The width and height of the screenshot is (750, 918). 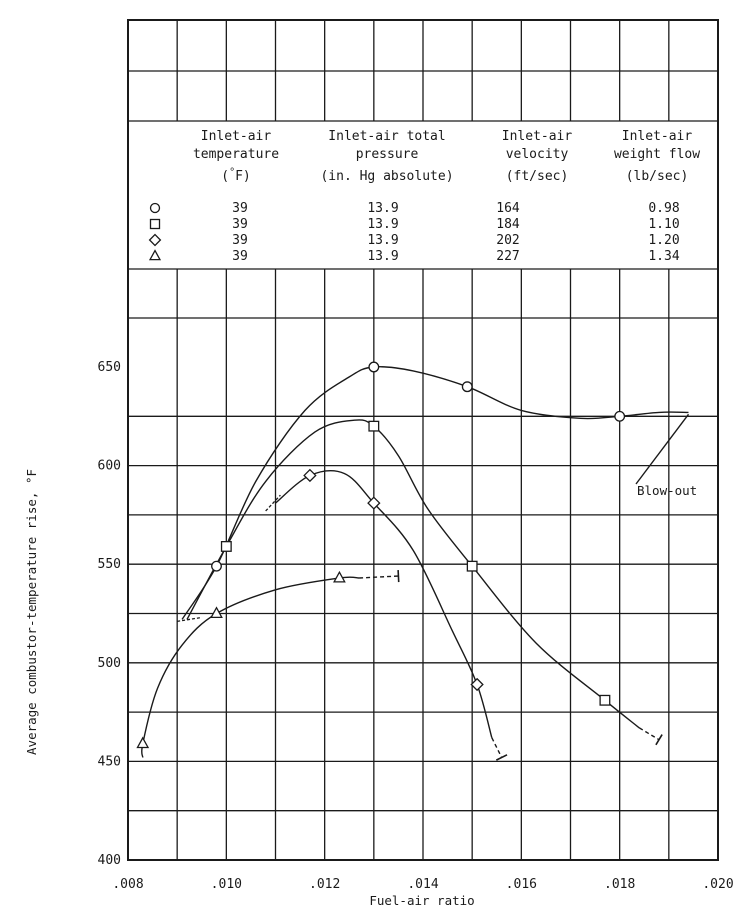 What do you see at coordinates (250, 667) in the screenshot?
I see `series-line-triangle` at bounding box center [250, 667].